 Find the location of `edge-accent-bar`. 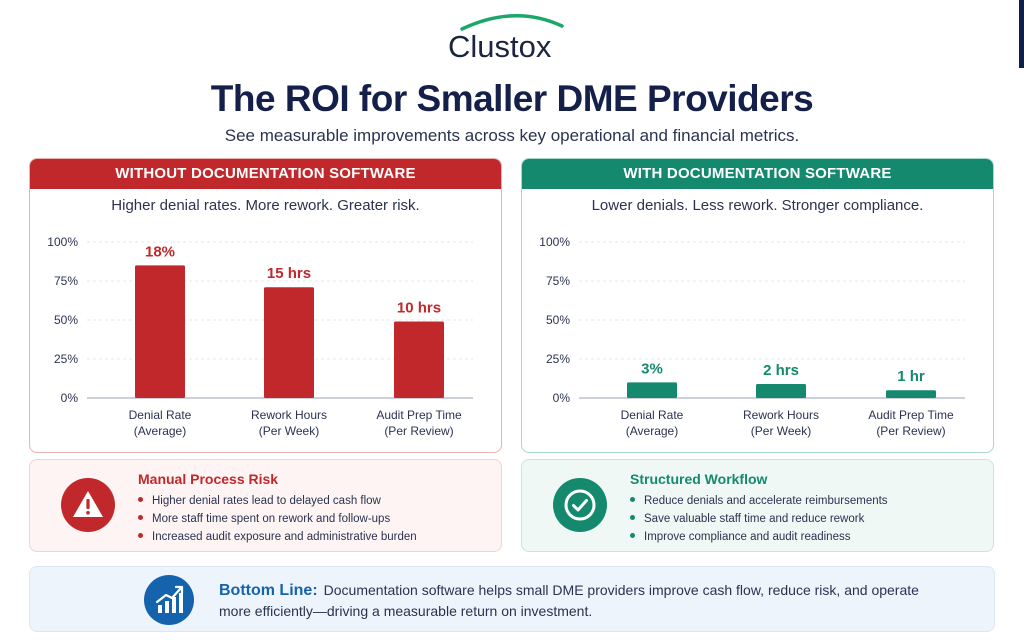

edge-accent-bar is located at coordinates (1021, 34).